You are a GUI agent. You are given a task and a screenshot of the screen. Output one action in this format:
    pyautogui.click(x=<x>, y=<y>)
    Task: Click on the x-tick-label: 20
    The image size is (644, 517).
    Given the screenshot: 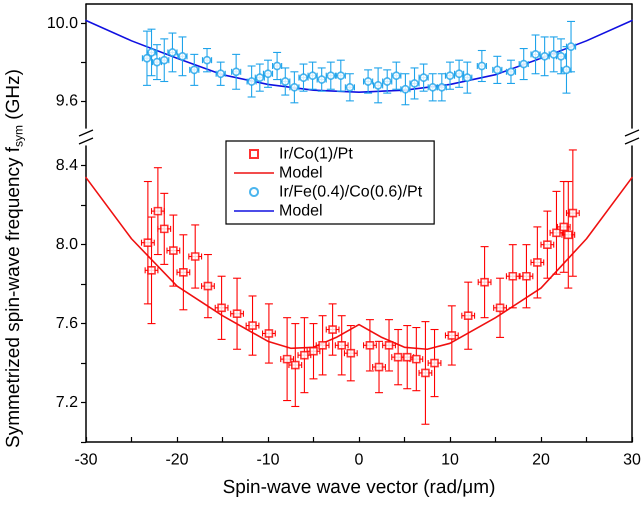 What is the action you would take?
    pyautogui.click(x=541, y=460)
    